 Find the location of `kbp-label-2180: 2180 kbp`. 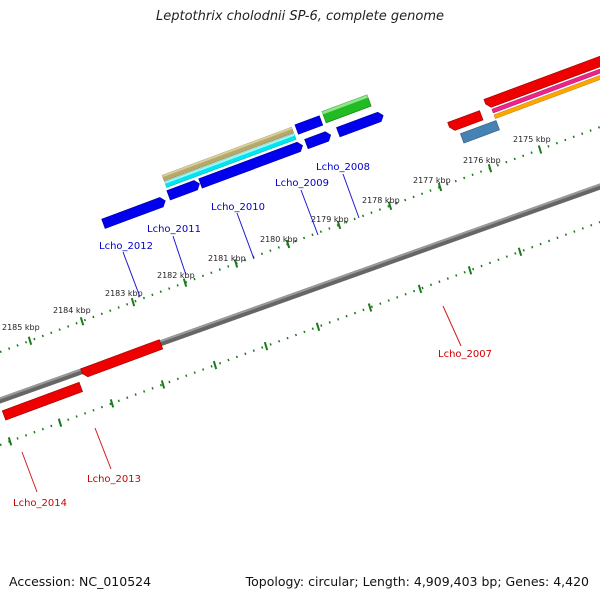

kbp-label-2180: 2180 kbp is located at coordinates (279, 239).